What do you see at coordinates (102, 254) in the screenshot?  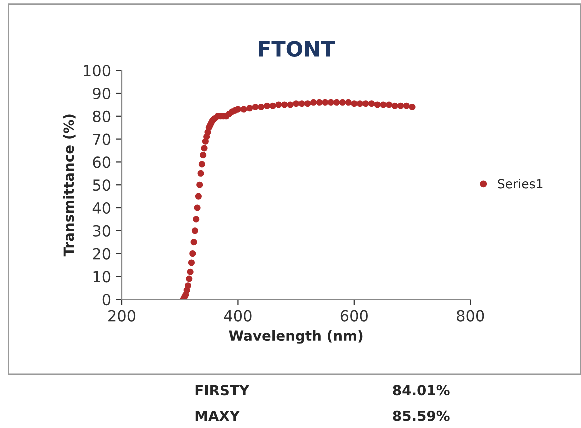 I see `y-tick-label: 20` at bounding box center [102, 254].